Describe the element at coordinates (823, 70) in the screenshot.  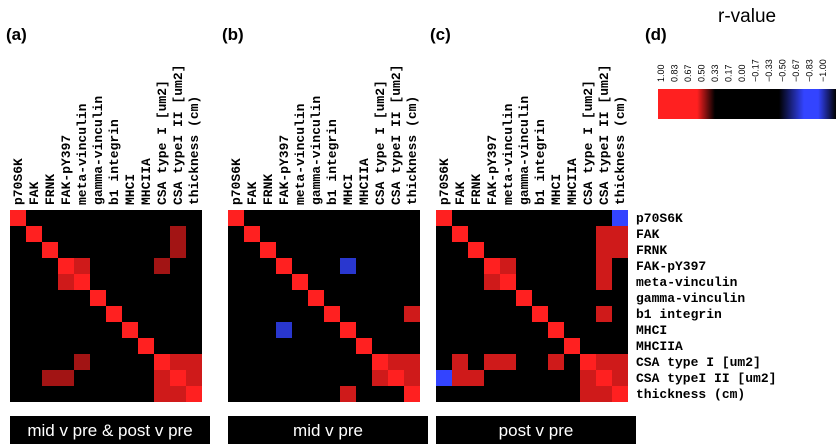
I see `legend-tick-label: −1.00` at that location.